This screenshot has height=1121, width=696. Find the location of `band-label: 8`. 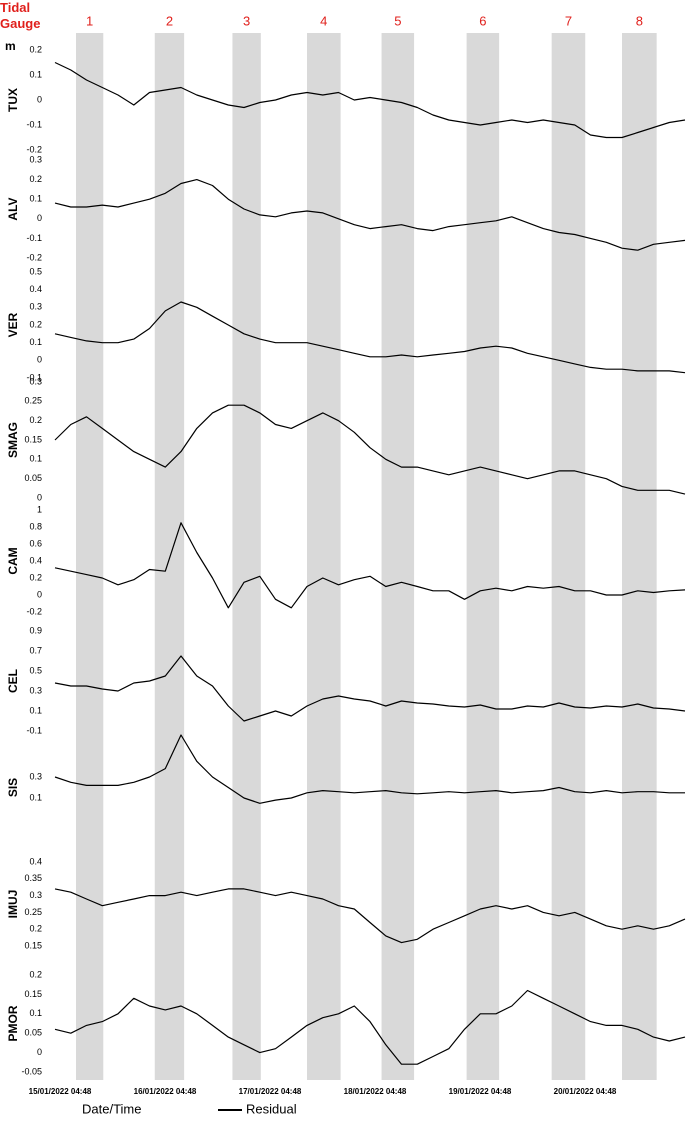

band-label: 8 is located at coordinates (639, 20).